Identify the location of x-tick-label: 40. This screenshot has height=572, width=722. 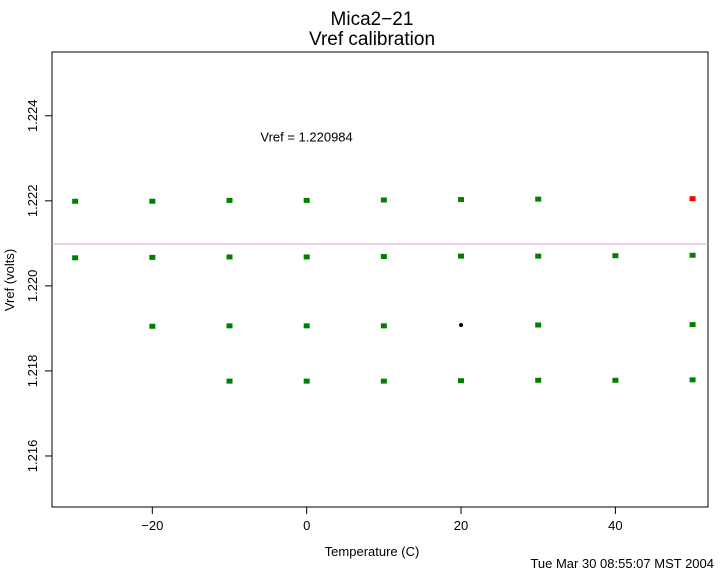
(615, 525).